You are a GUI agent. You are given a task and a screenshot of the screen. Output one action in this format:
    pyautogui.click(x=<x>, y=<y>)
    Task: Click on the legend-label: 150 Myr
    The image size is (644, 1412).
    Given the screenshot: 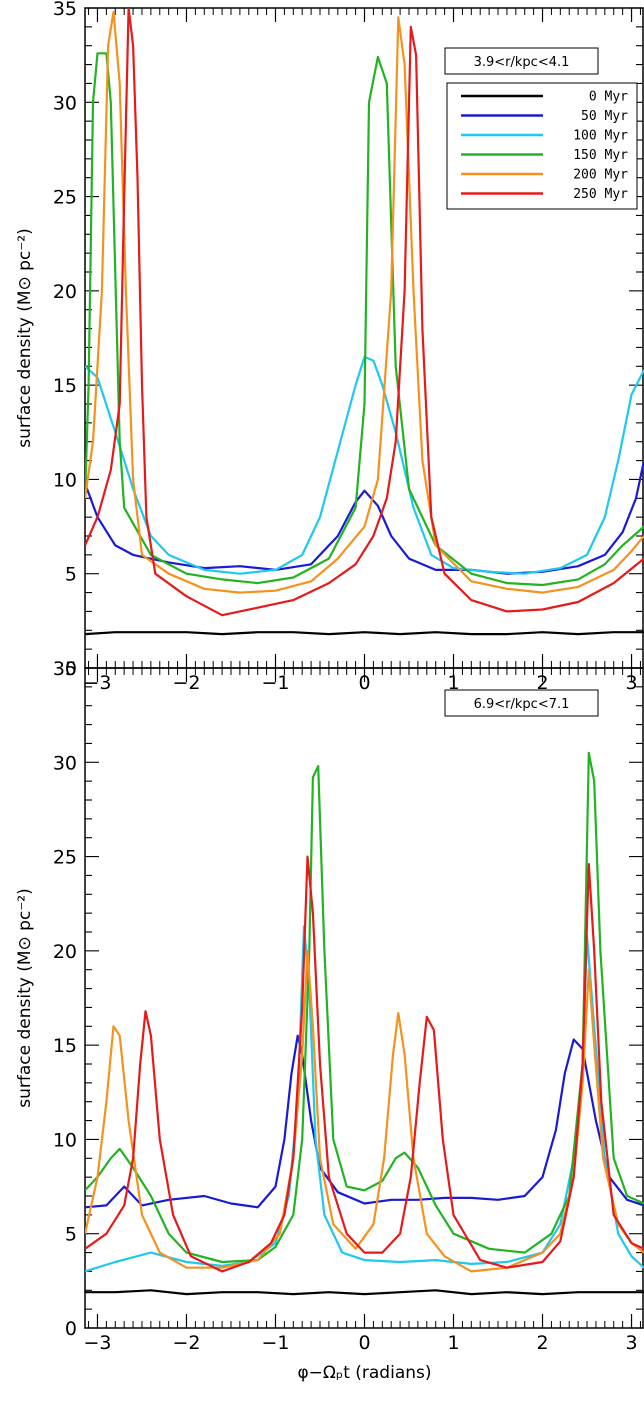 What is the action you would take?
    pyautogui.click(x=600, y=155)
    